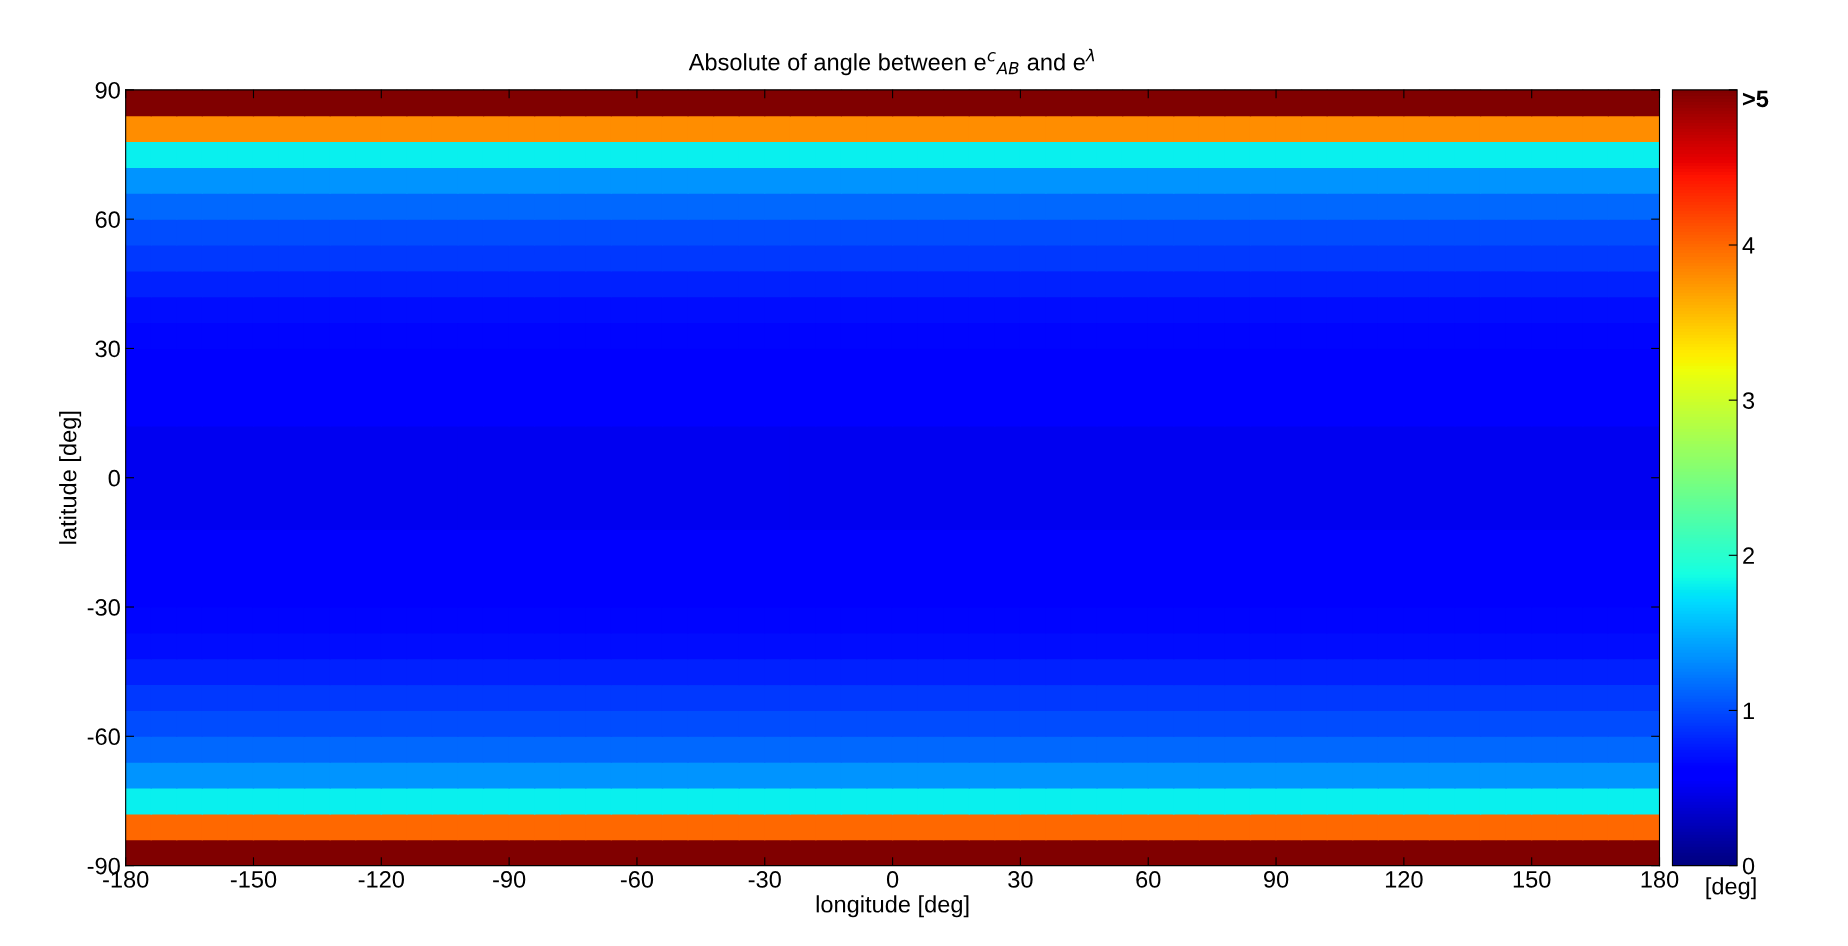 The height and width of the screenshot is (946, 1848). I want to click on color-bar-label: 4, so click(1748, 245).